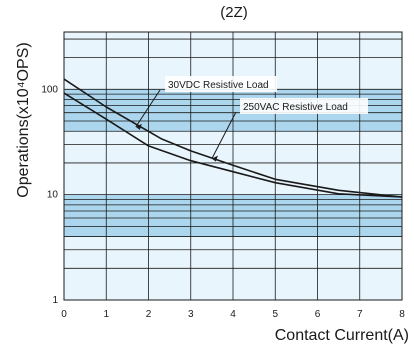 The width and height of the screenshot is (414, 347). What do you see at coordinates (64, 314) in the screenshot?
I see `x-tick-label: 0` at bounding box center [64, 314].